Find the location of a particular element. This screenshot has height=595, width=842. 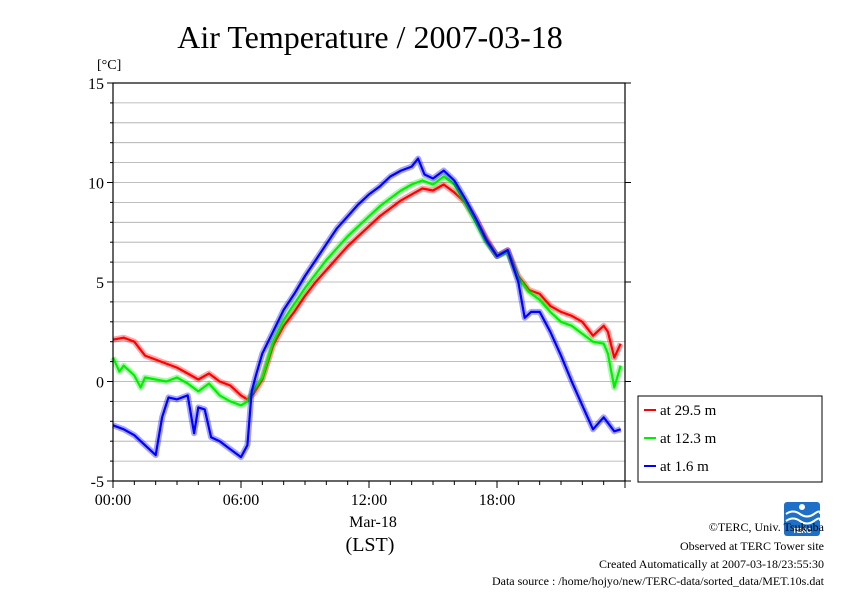

footer-site: Observed at TERC Tower site is located at coordinates (751, 546).